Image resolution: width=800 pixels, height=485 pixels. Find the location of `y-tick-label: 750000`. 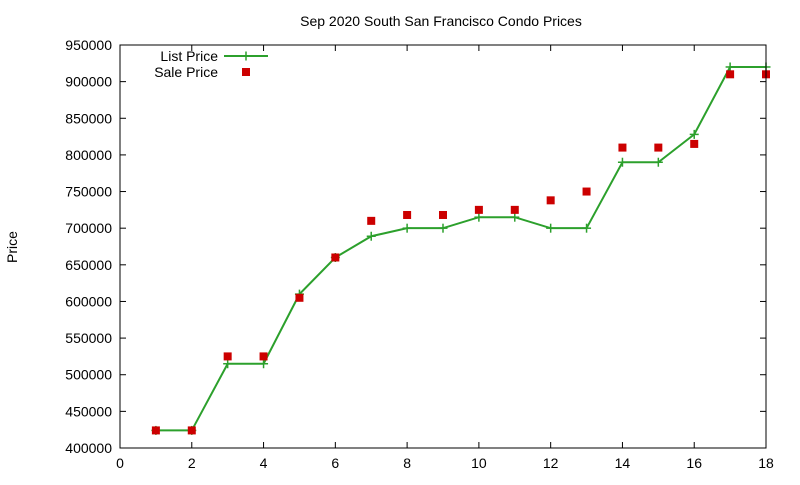

y-tick-label: 750000 is located at coordinates (88, 192).